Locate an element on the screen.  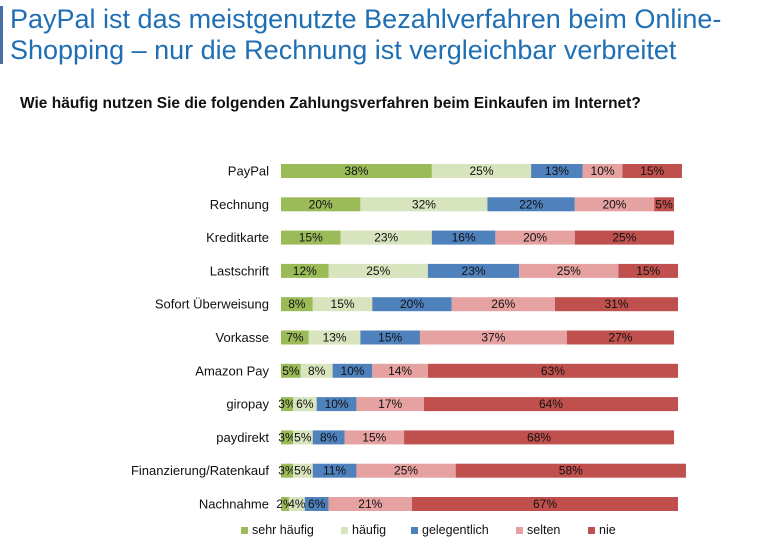
data-label-giropay-selten: 17% is located at coordinates (390, 404).